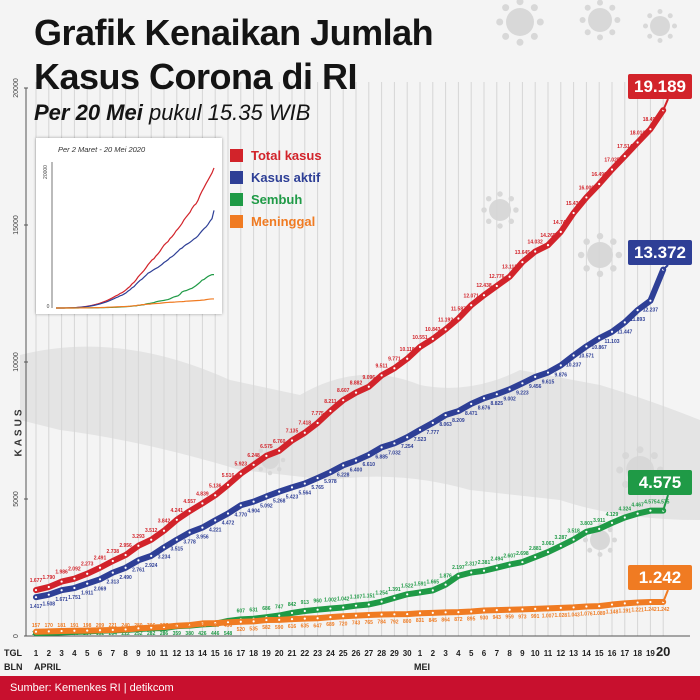 The height and width of the screenshot is (700, 700). Describe the element at coordinates (74, 570) in the screenshot. I see `data-label-total: 2.092` at that location.